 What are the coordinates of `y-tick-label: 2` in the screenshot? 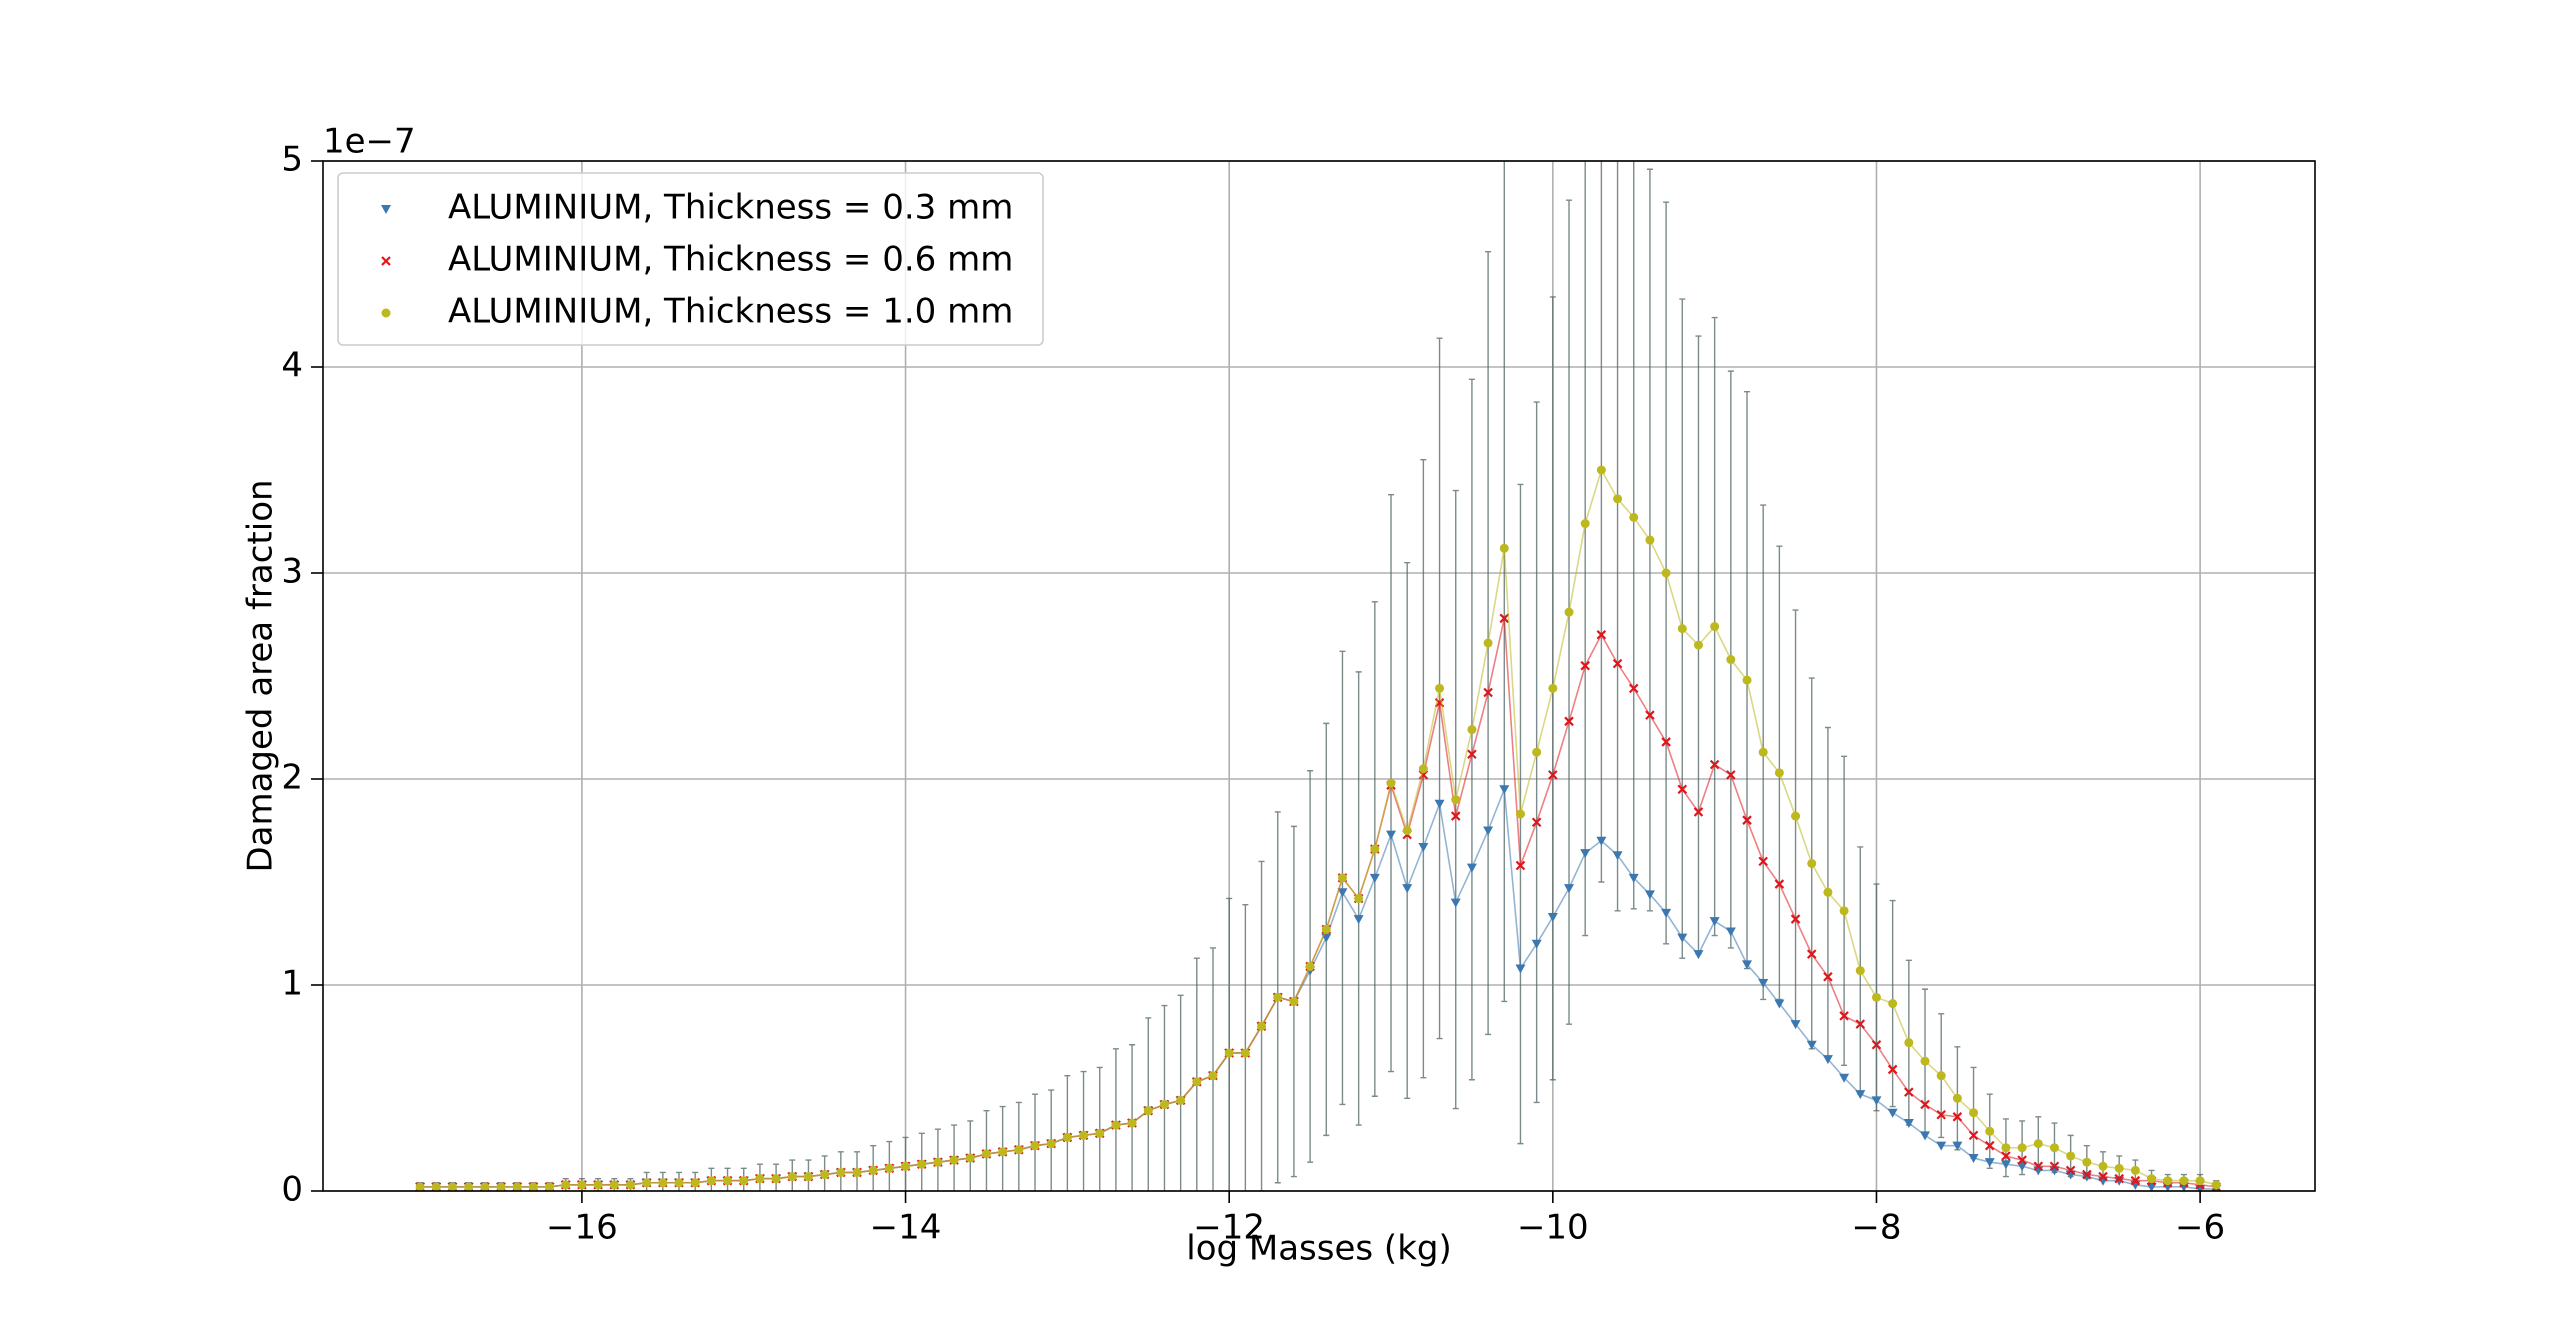 It's located at (292, 778).